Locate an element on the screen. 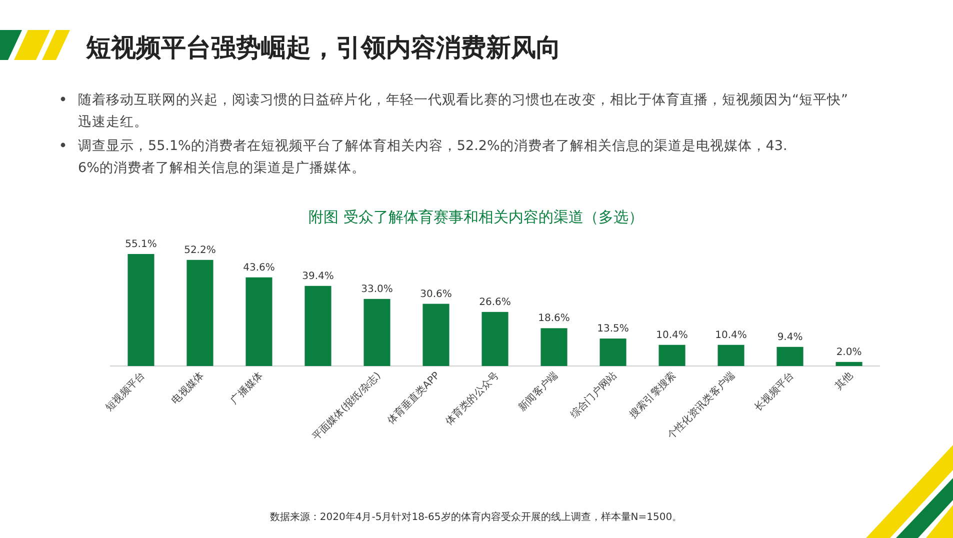  x-tick-label: 新闻客户端 is located at coordinates (538, 392).